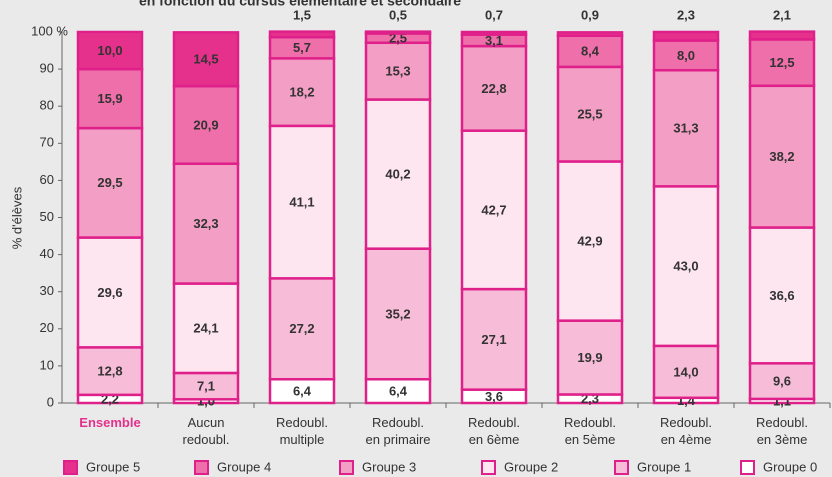  Describe the element at coordinates (47, 179) in the screenshot. I see `y-tick-label: 60` at that location.